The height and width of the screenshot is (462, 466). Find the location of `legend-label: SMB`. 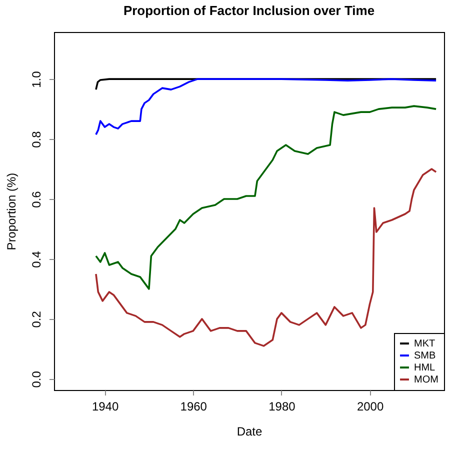

legend-label: SMB is located at coordinates (425, 356).